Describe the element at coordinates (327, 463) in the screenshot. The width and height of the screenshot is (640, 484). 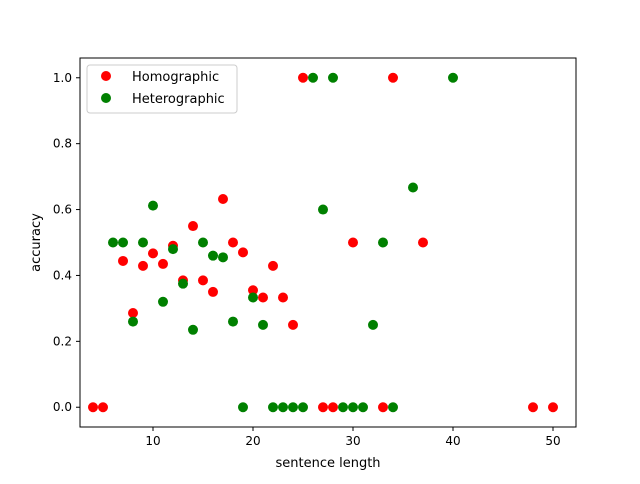
I see `x-axis-label: sentence length` at that location.